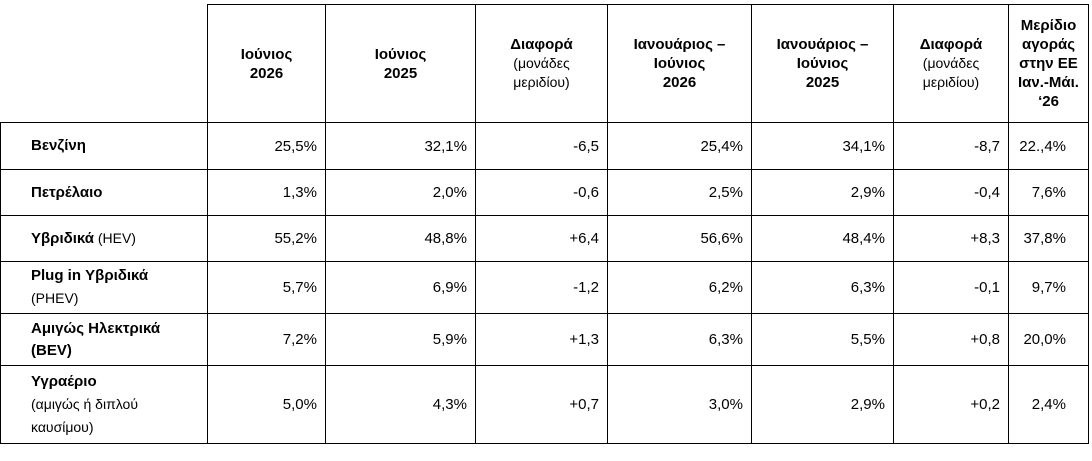  What do you see at coordinates (1048, 238) in the screenshot?
I see `table-cell: 37,8%` at bounding box center [1048, 238].